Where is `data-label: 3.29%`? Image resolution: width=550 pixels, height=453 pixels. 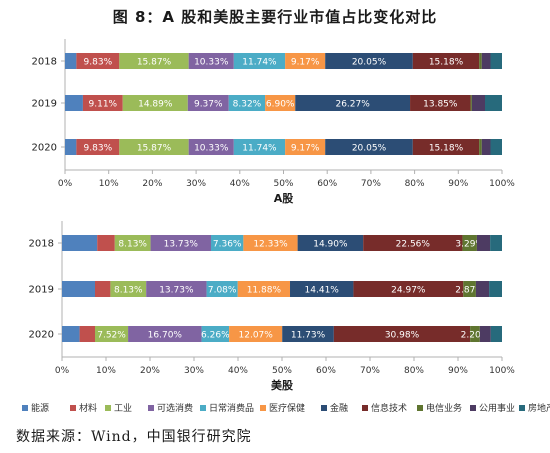 data-label: 3.29% is located at coordinates (469, 245).